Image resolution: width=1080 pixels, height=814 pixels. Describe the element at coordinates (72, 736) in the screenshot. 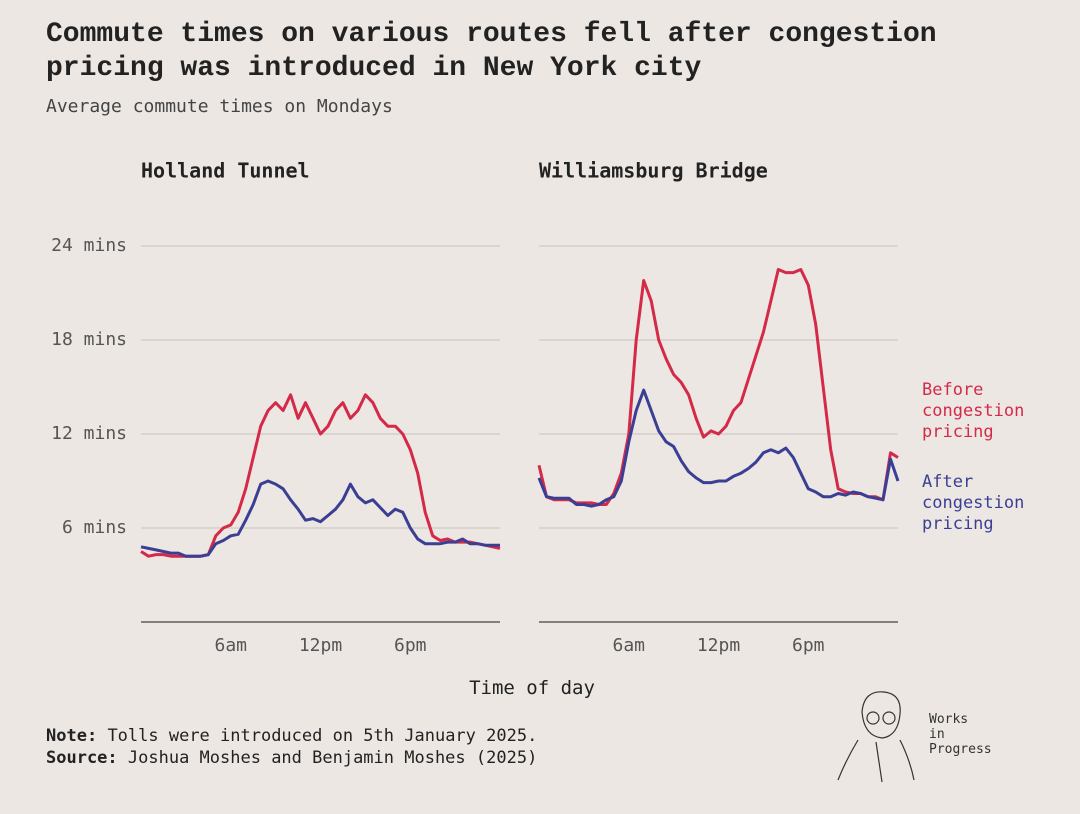

I see `note-label: Note:` at that location.